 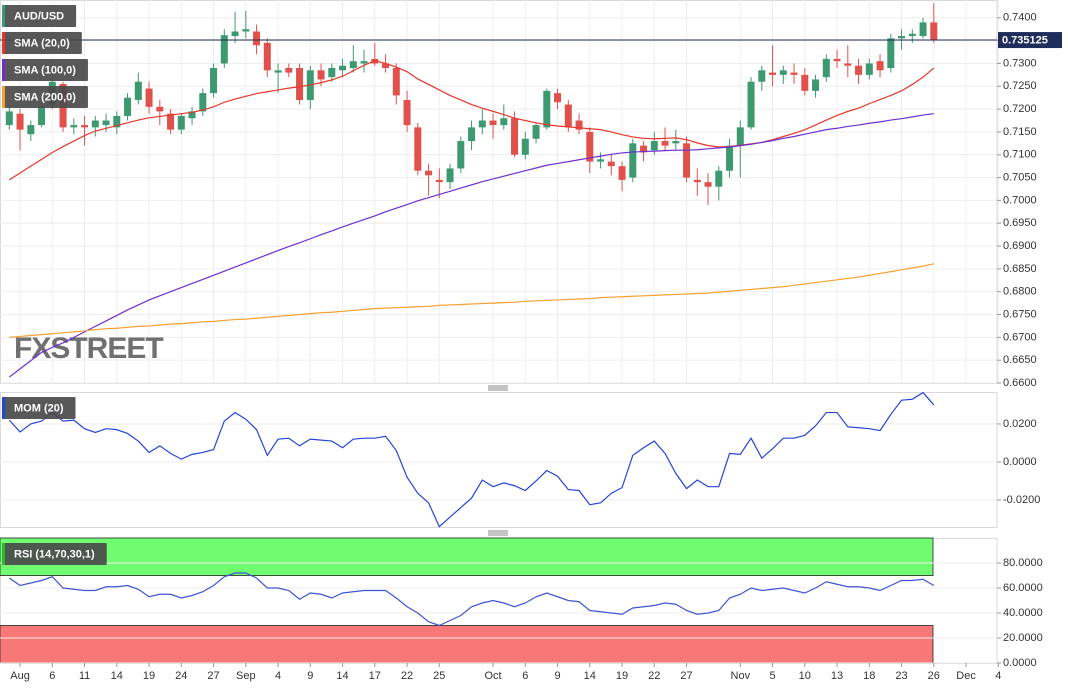 What do you see at coordinates (1020, 18) in the screenshot?
I see `y-tick-label: 0.7400` at bounding box center [1020, 18].